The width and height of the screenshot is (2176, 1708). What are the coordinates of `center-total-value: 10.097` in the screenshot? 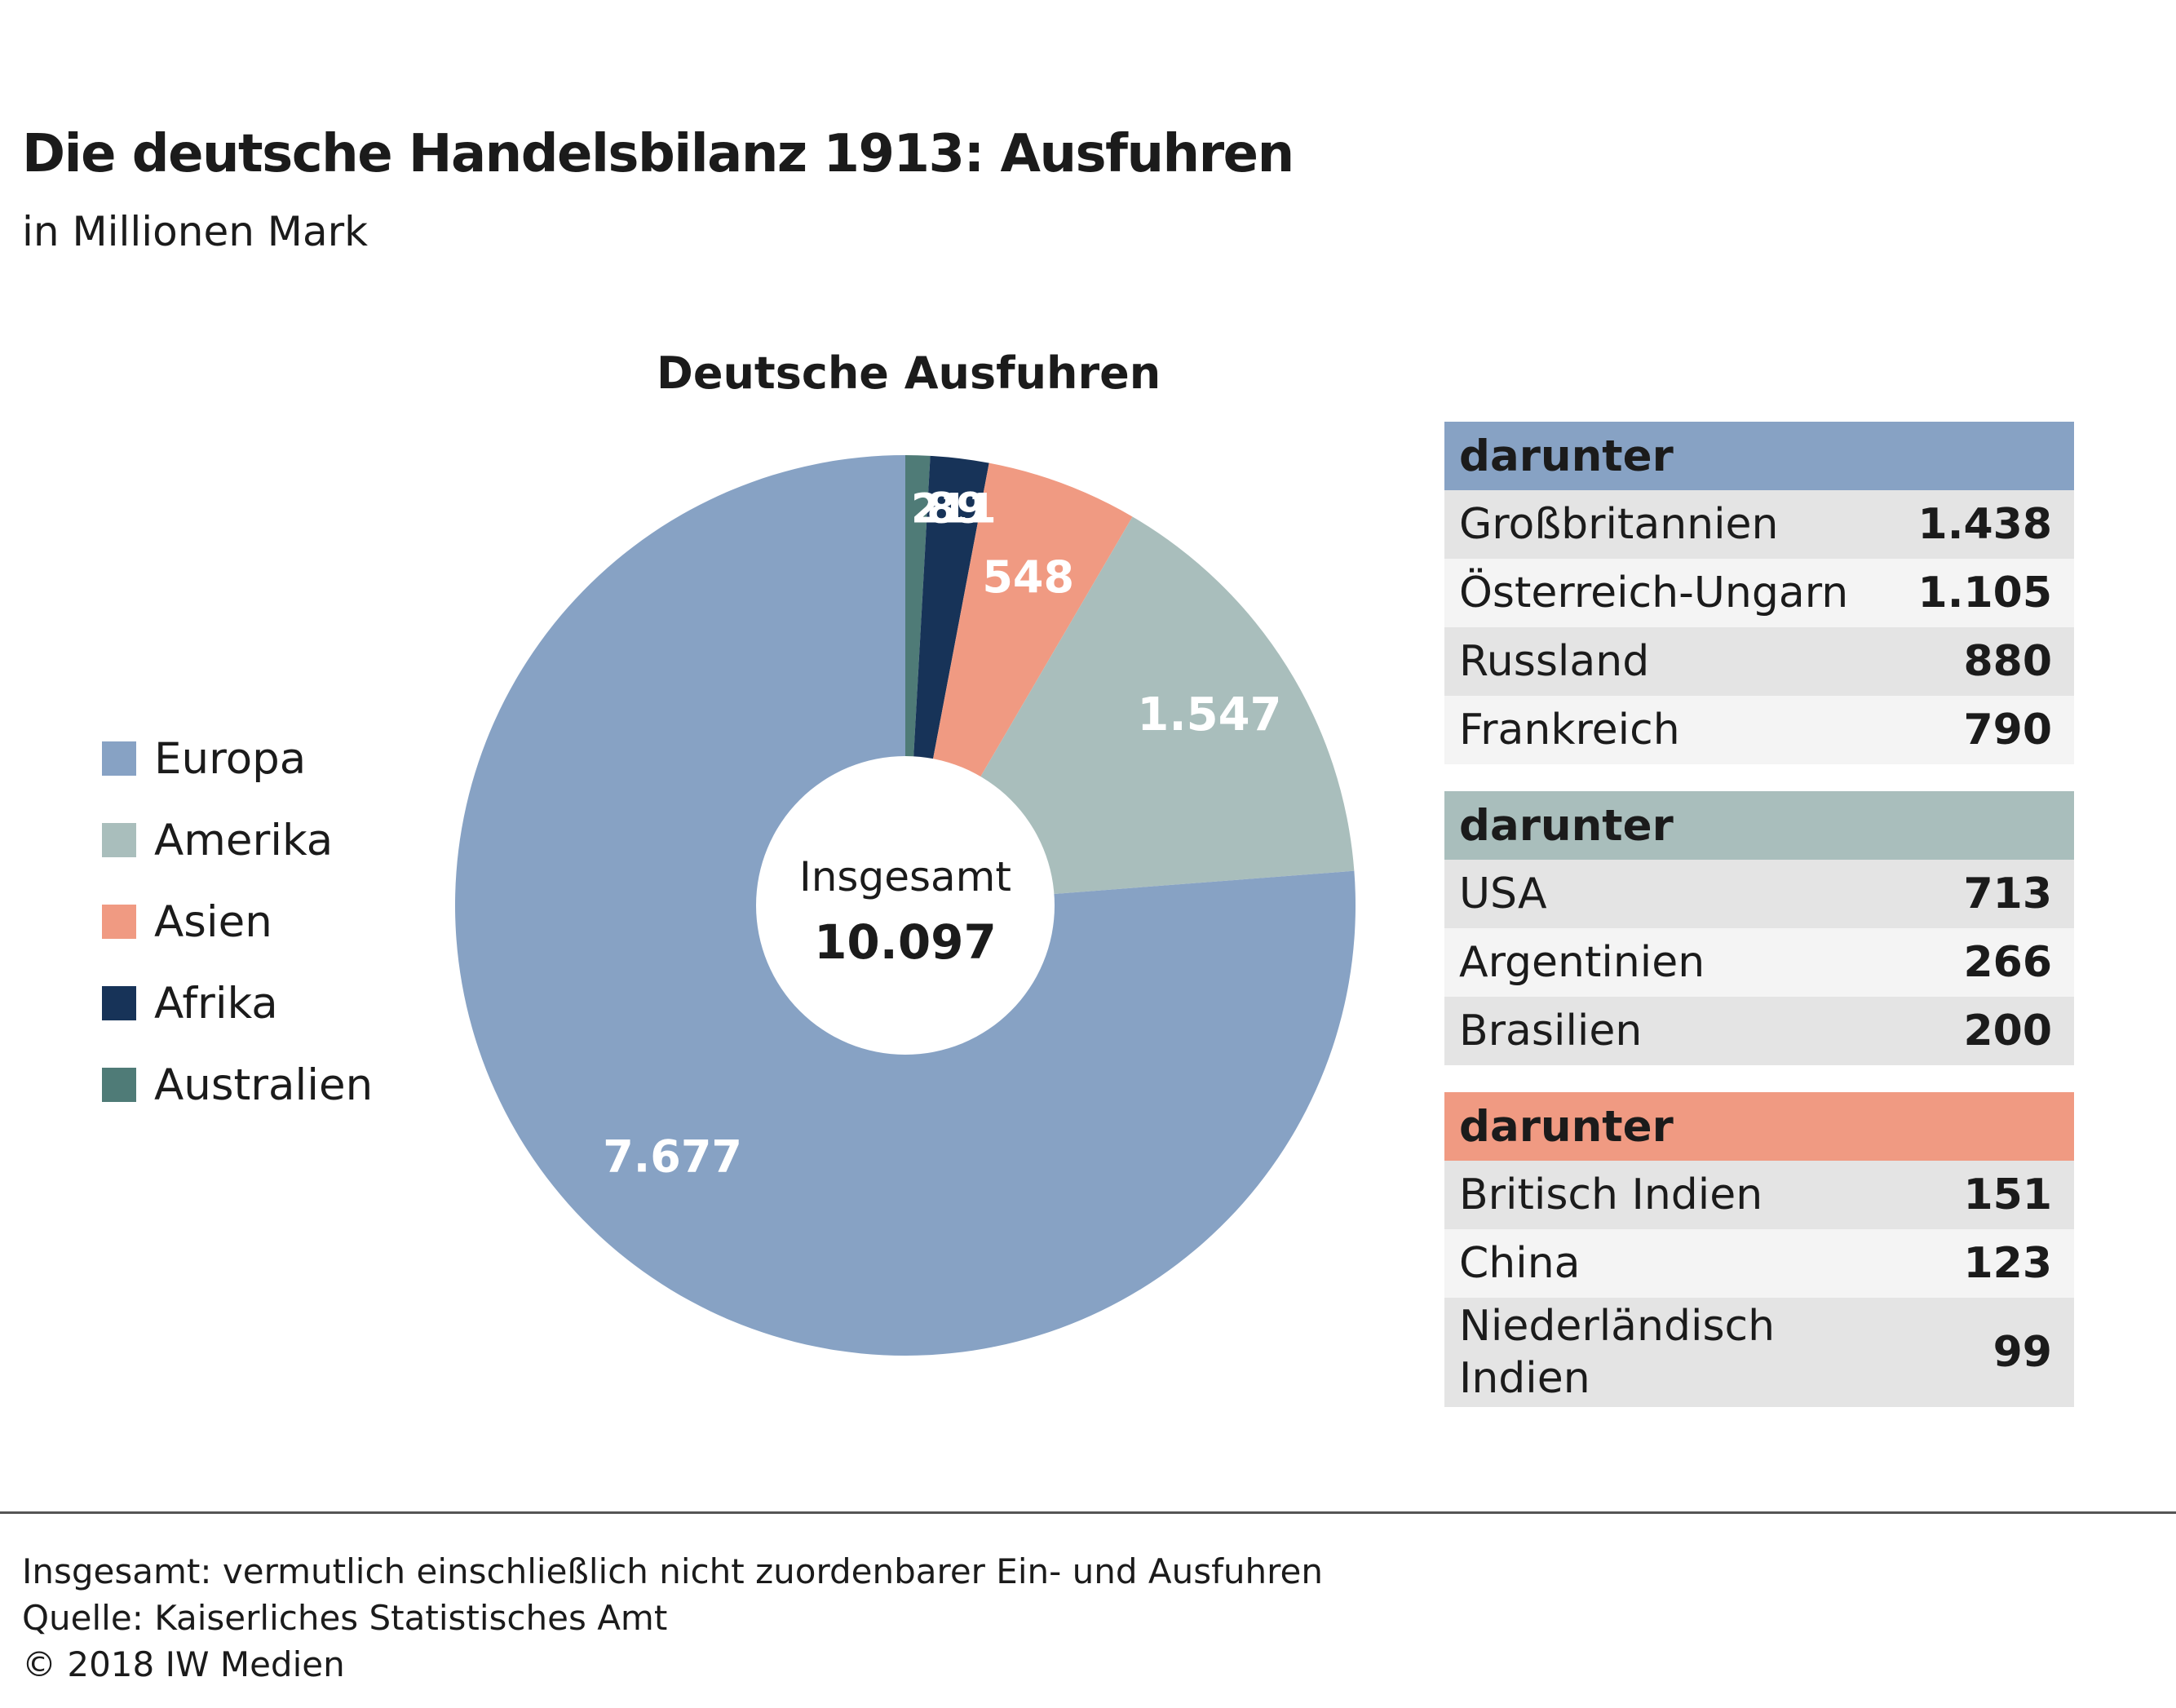 It's located at (905, 942).